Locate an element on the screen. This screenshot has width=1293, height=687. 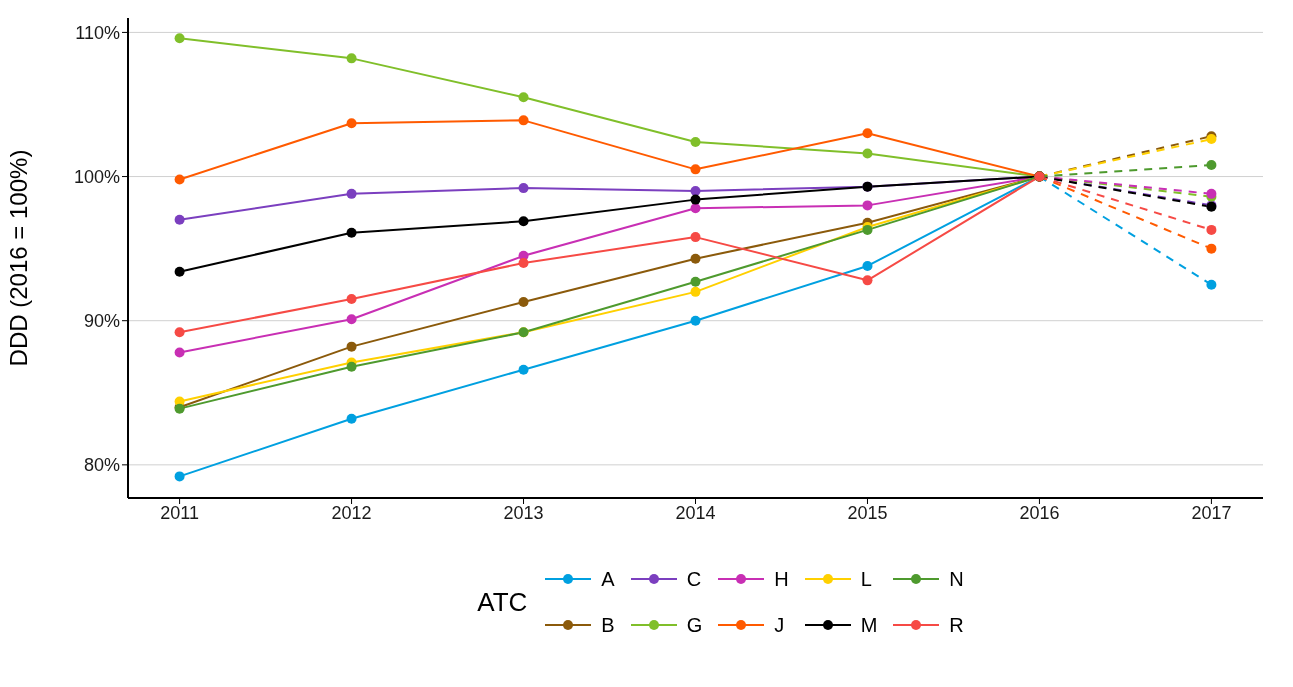
legend-label: B is located at coordinates (608, 625).